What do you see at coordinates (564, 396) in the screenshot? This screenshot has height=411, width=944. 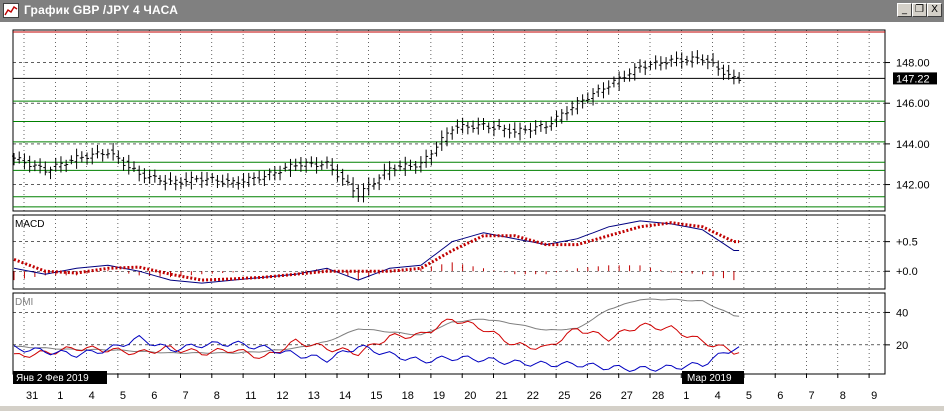 I see `time-tick-label: 25` at bounding box center [564, 396].